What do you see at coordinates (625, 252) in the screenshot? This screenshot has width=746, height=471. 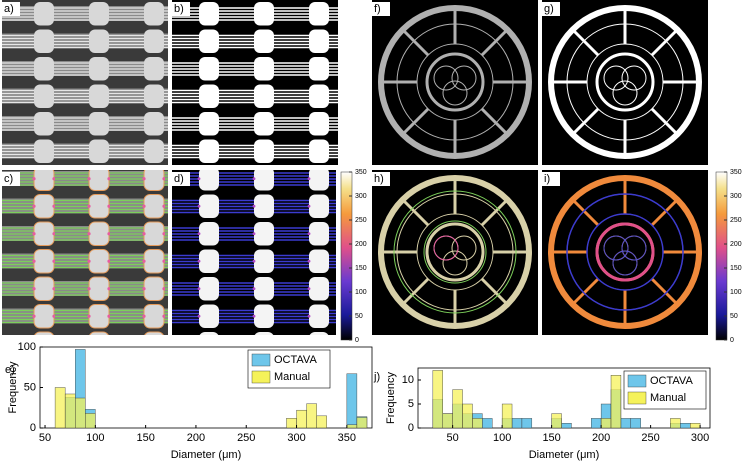 I see `image-i` at bounding box center [625, 252].